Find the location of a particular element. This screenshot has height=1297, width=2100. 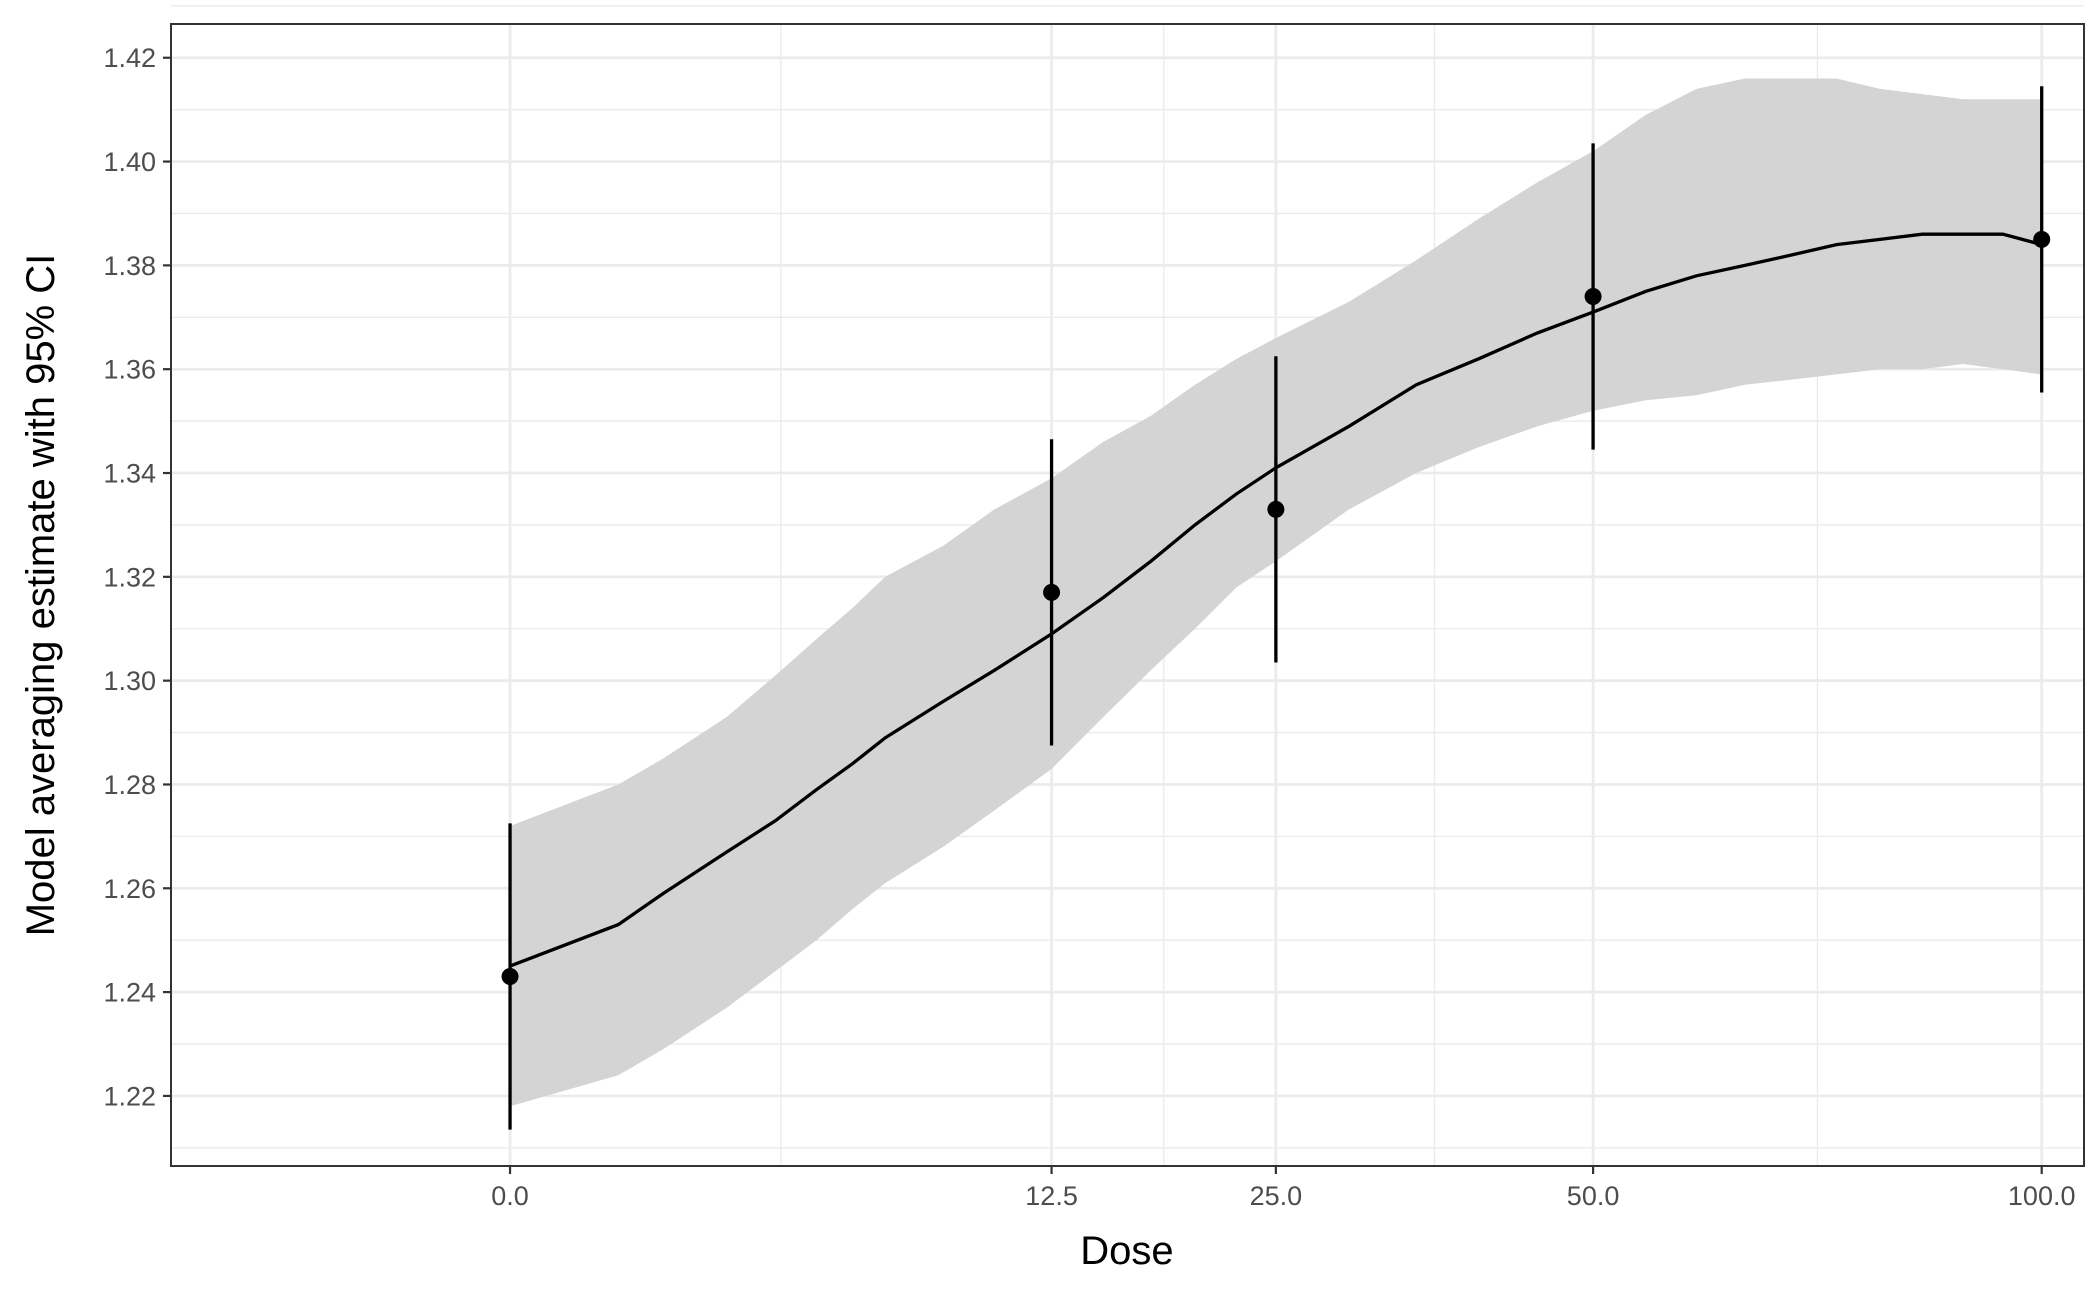

y-tick-label: 1.38 is located at coordinates (129, 266).